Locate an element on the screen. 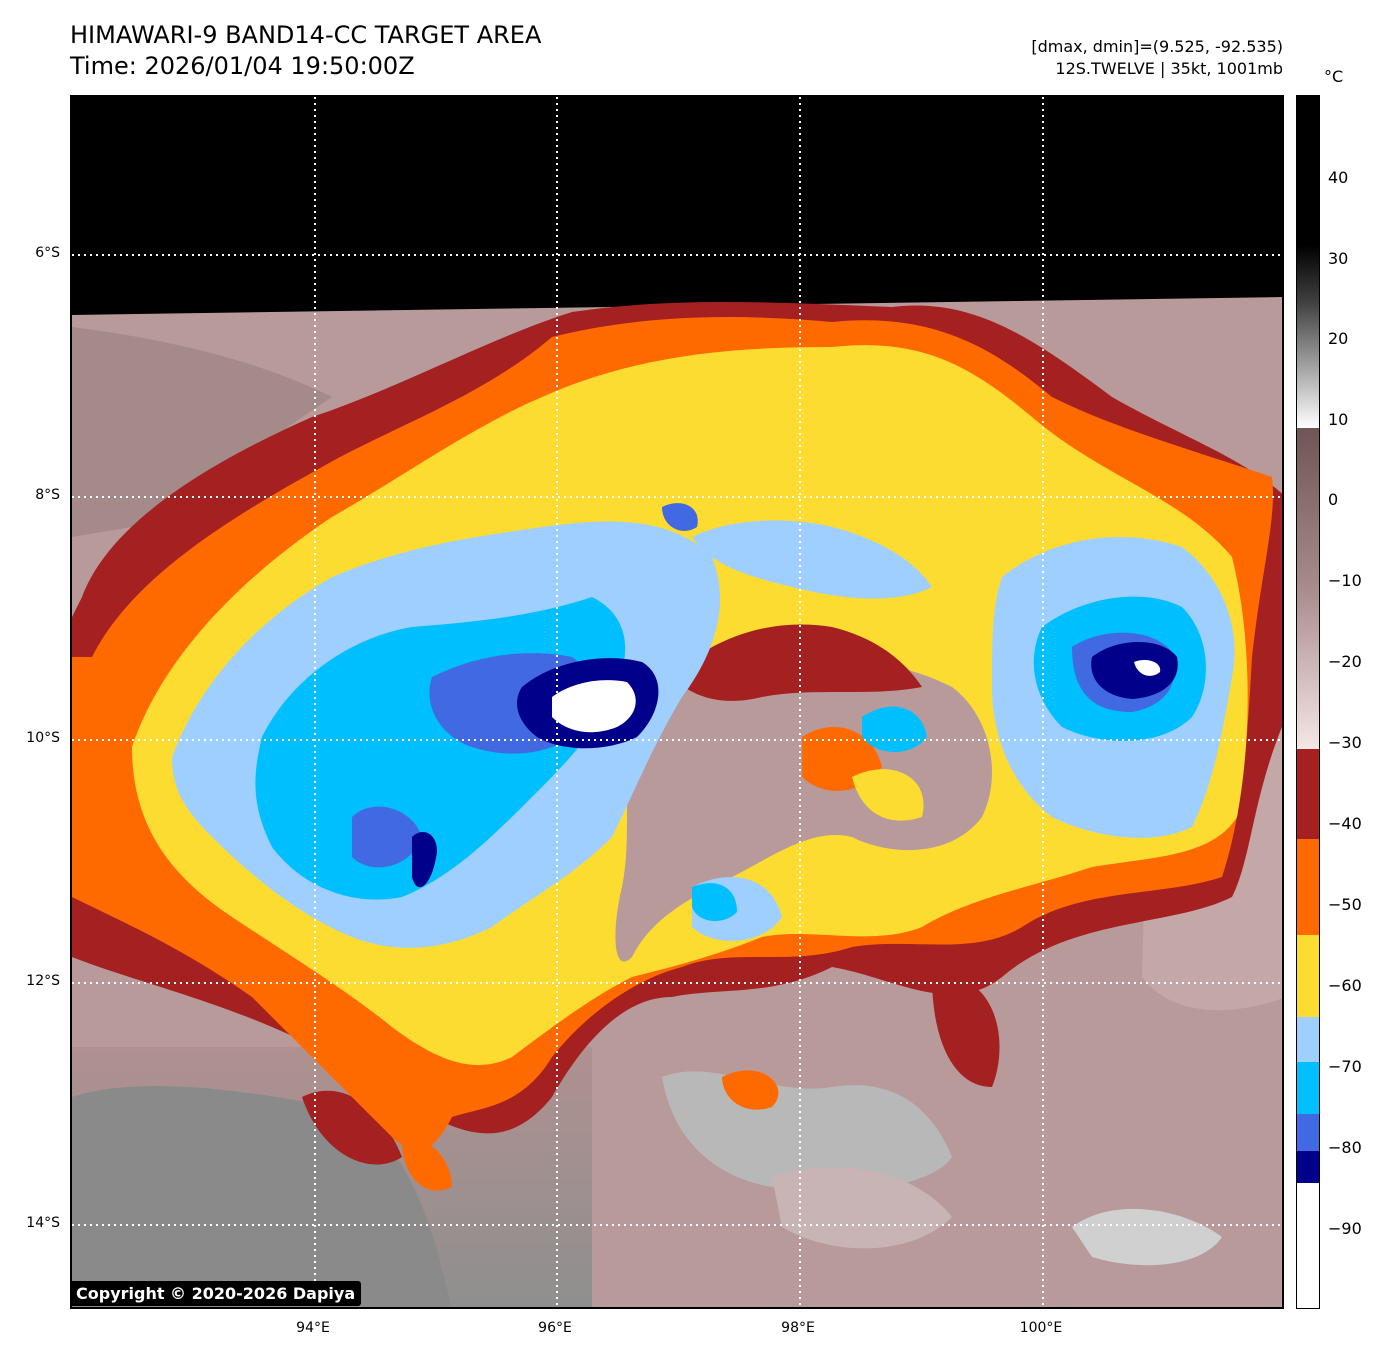  colorbar-tick: −40 is located at coordinates (1345, 823).